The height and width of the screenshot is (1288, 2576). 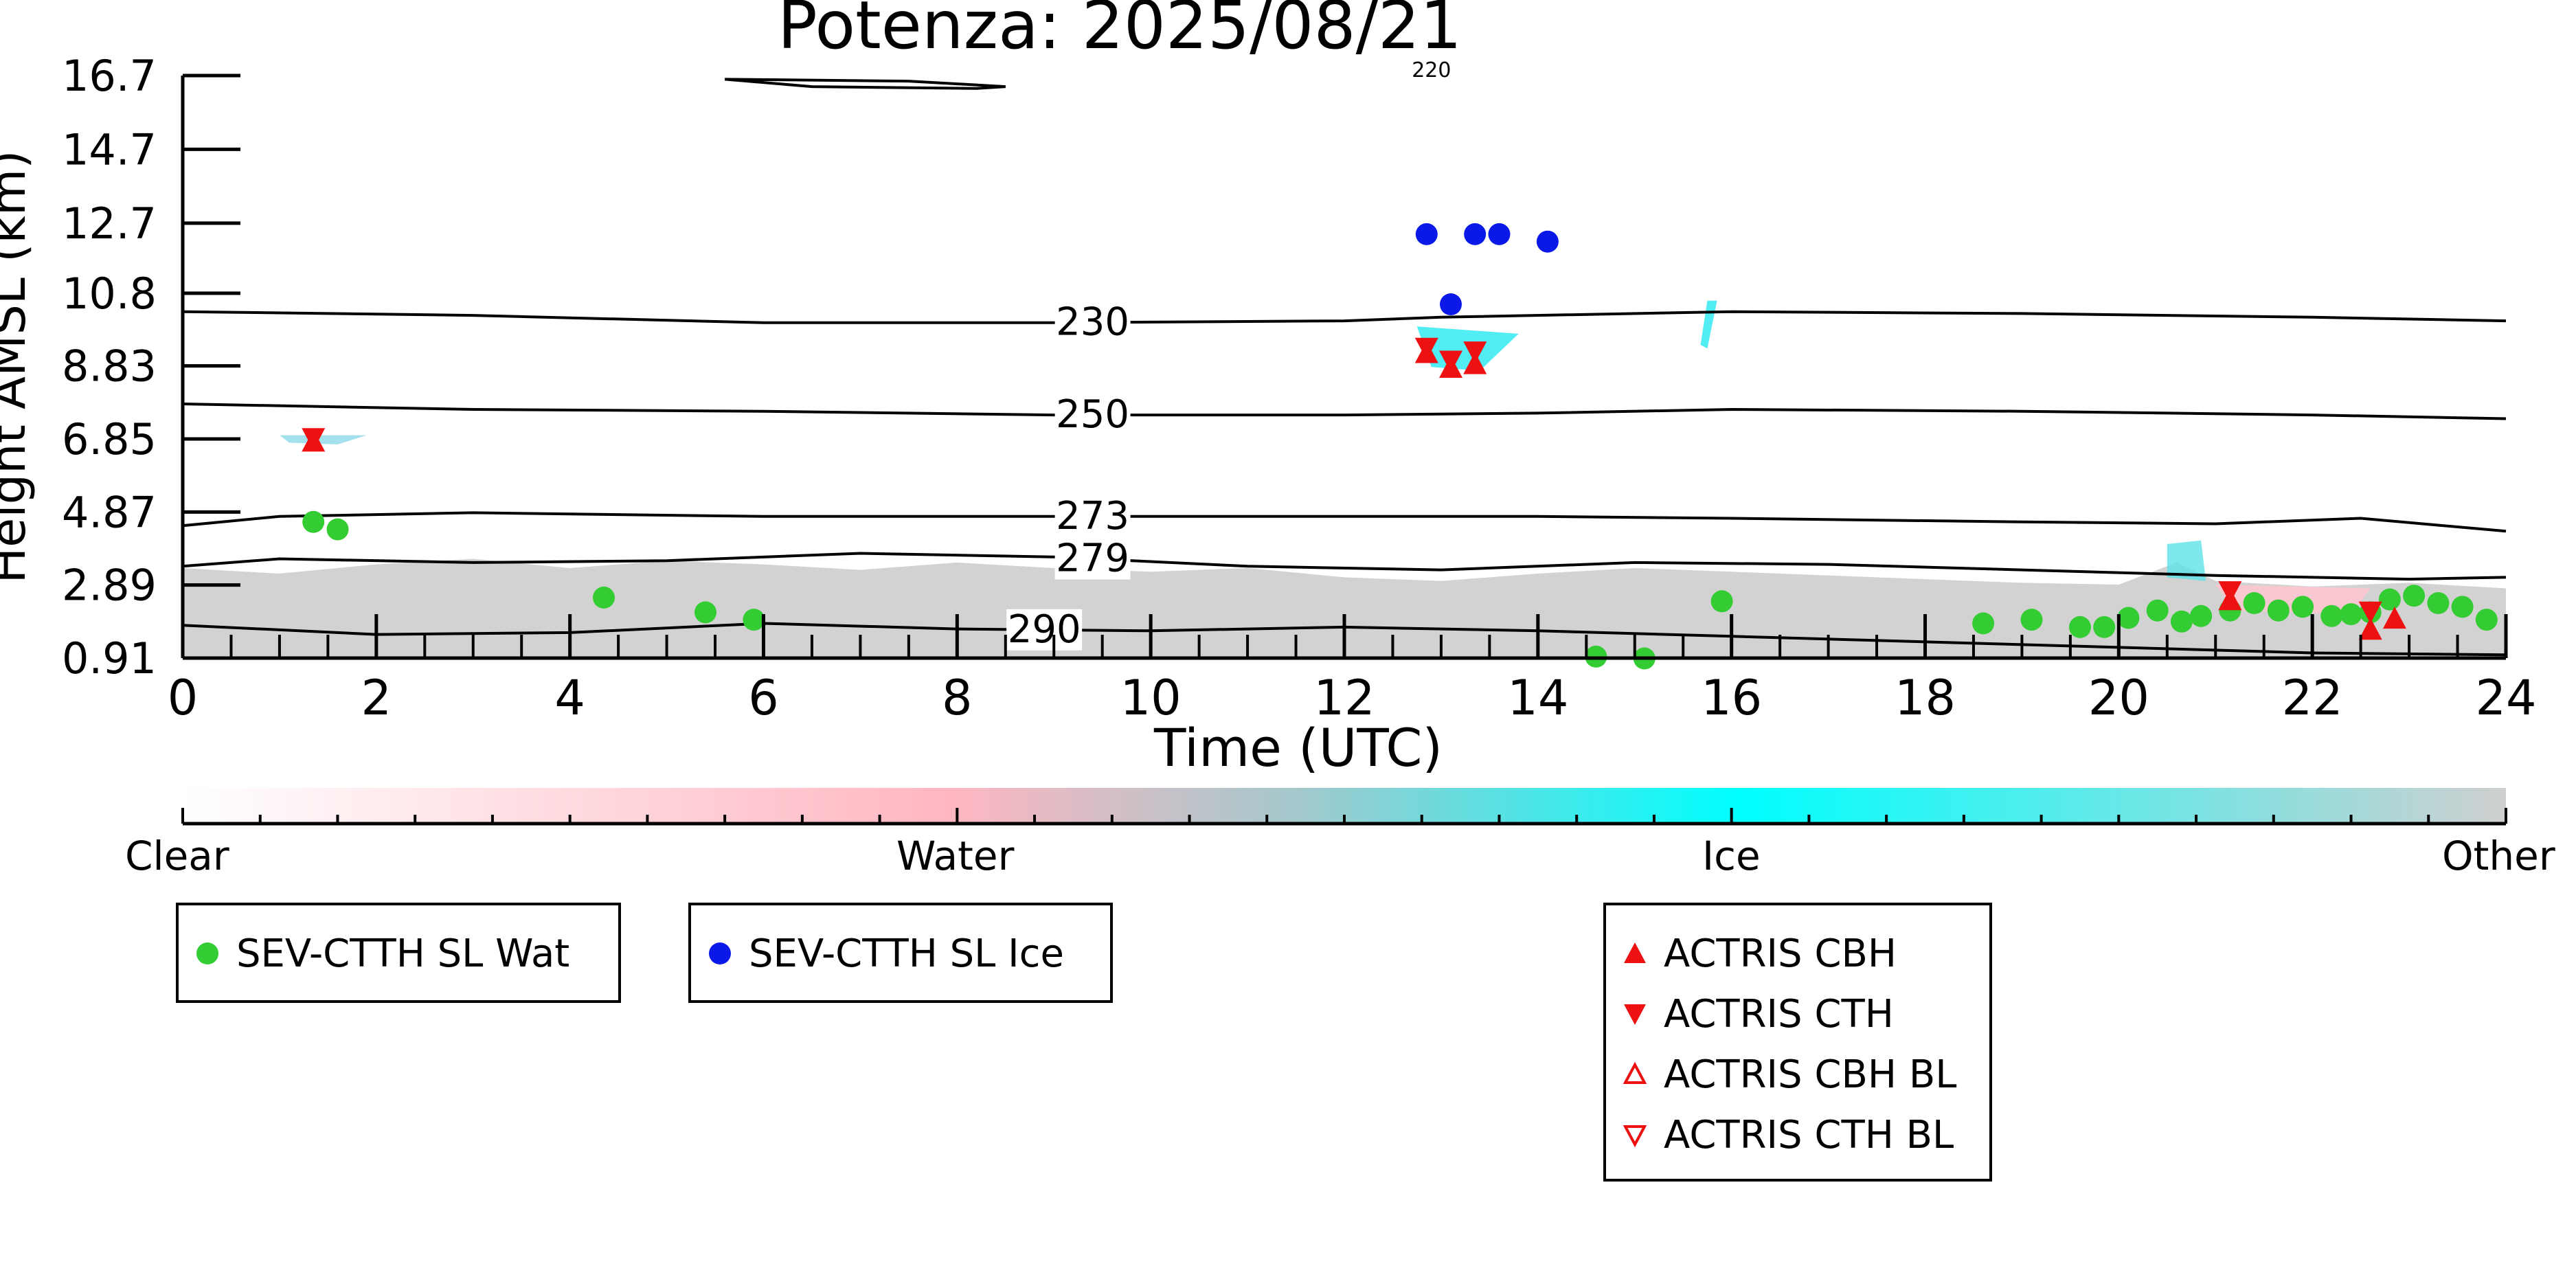 What do you see at coordinates (109, 76) in the screenshot?
I see `y-tick-label: 16.7` at bounding box center [109, 76].